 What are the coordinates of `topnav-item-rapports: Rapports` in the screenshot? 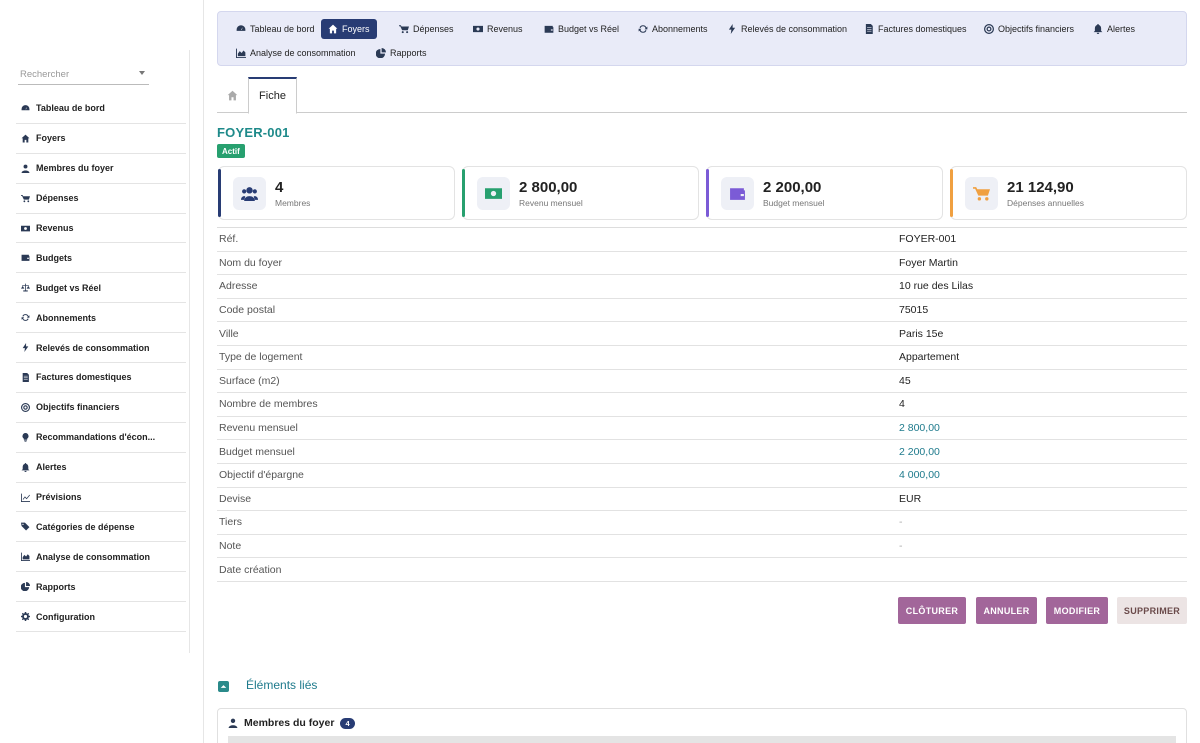 It's located at (401, 53).